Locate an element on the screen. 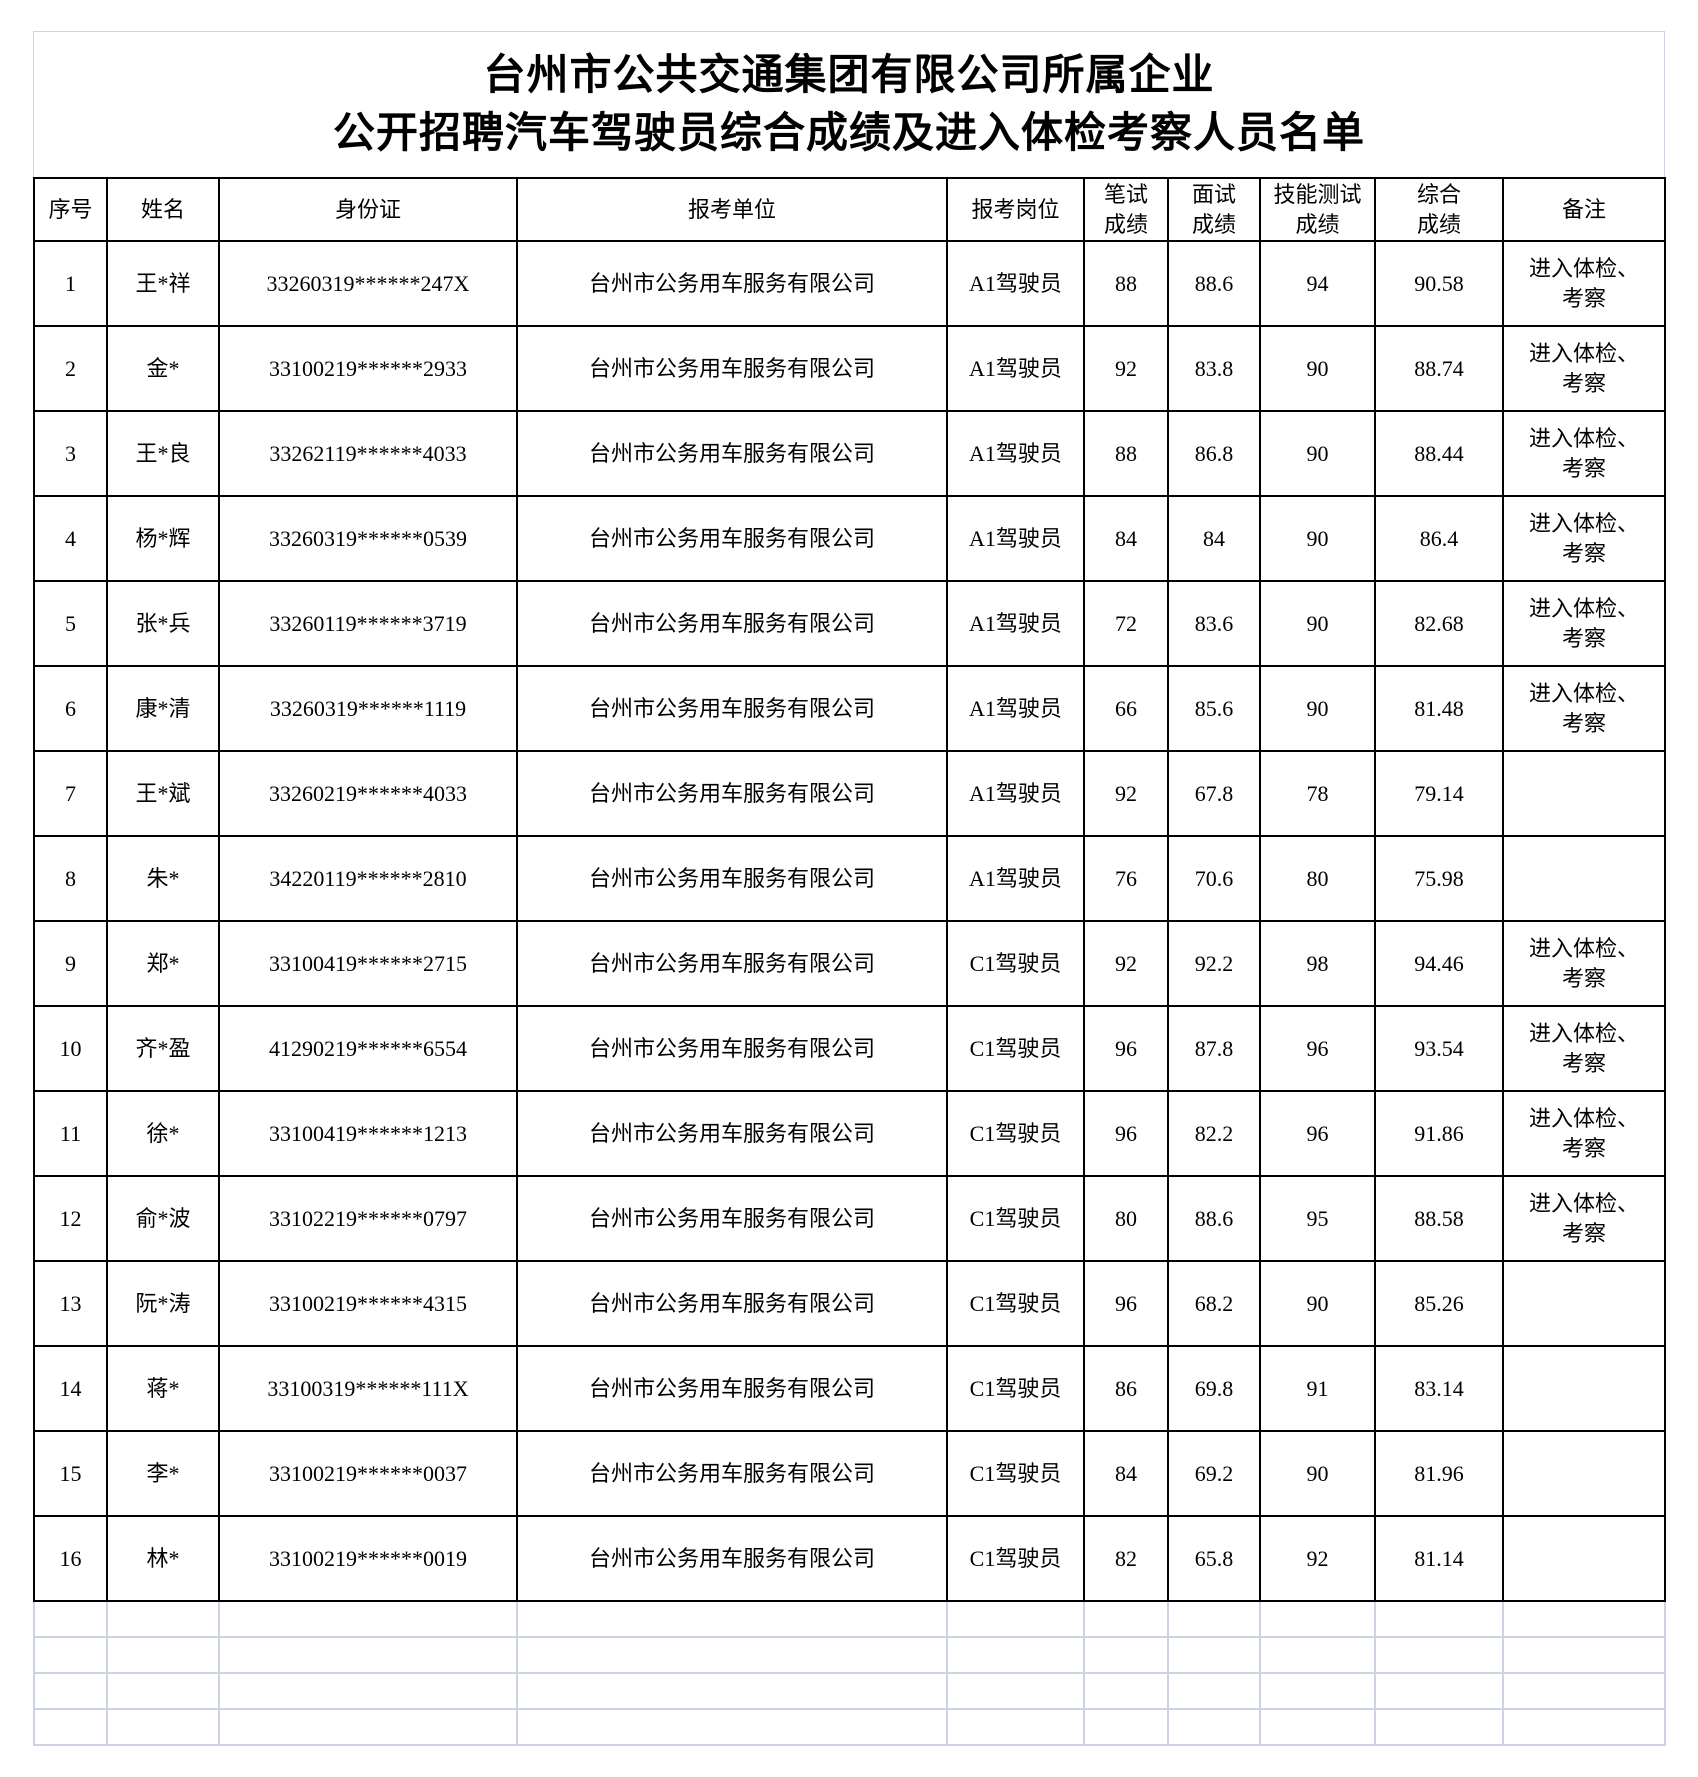 This screenshot has height=1777, width=1698. table-cell: 92 is located at coordinates (1126, 793).